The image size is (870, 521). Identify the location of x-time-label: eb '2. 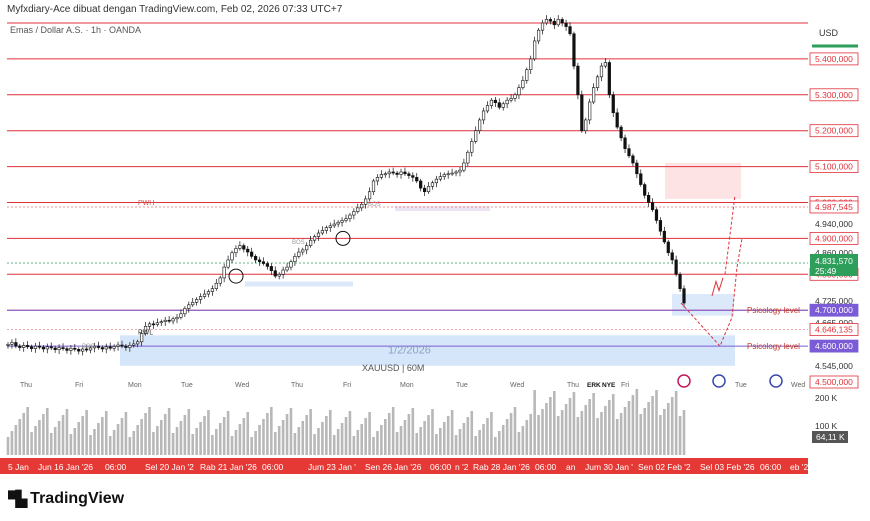
(799, 467).